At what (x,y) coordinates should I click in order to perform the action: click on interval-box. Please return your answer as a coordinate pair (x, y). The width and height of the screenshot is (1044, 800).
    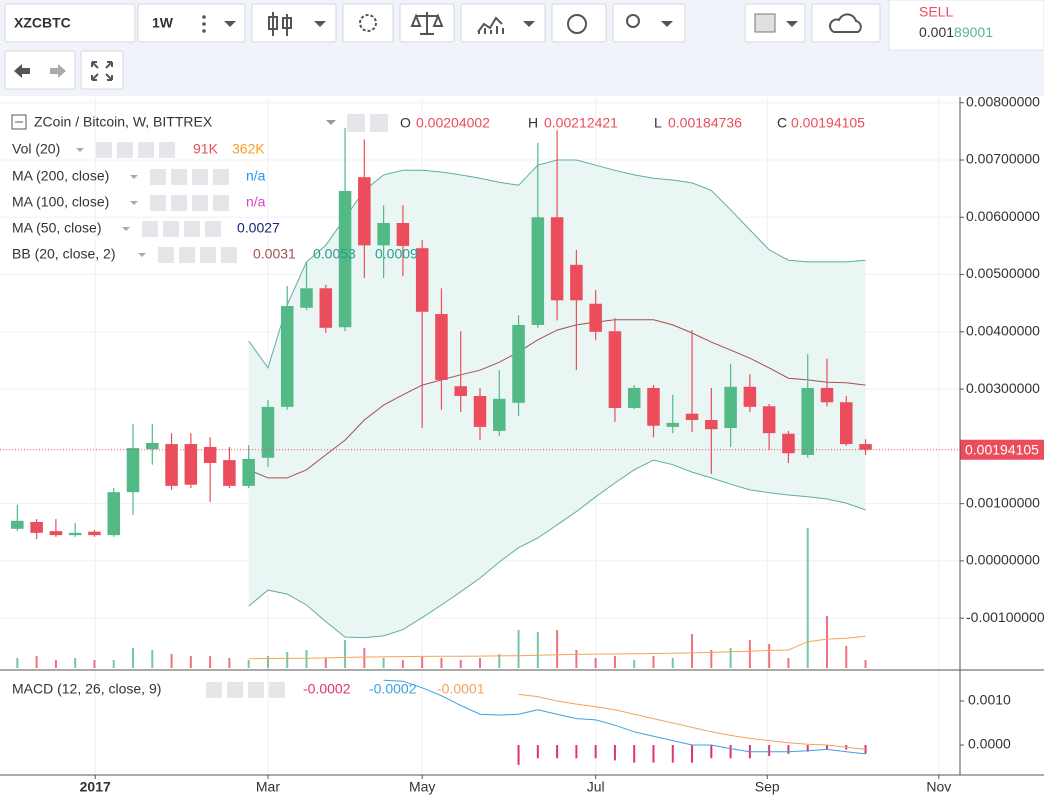
    Looking at the image, I should click on (191, 23).